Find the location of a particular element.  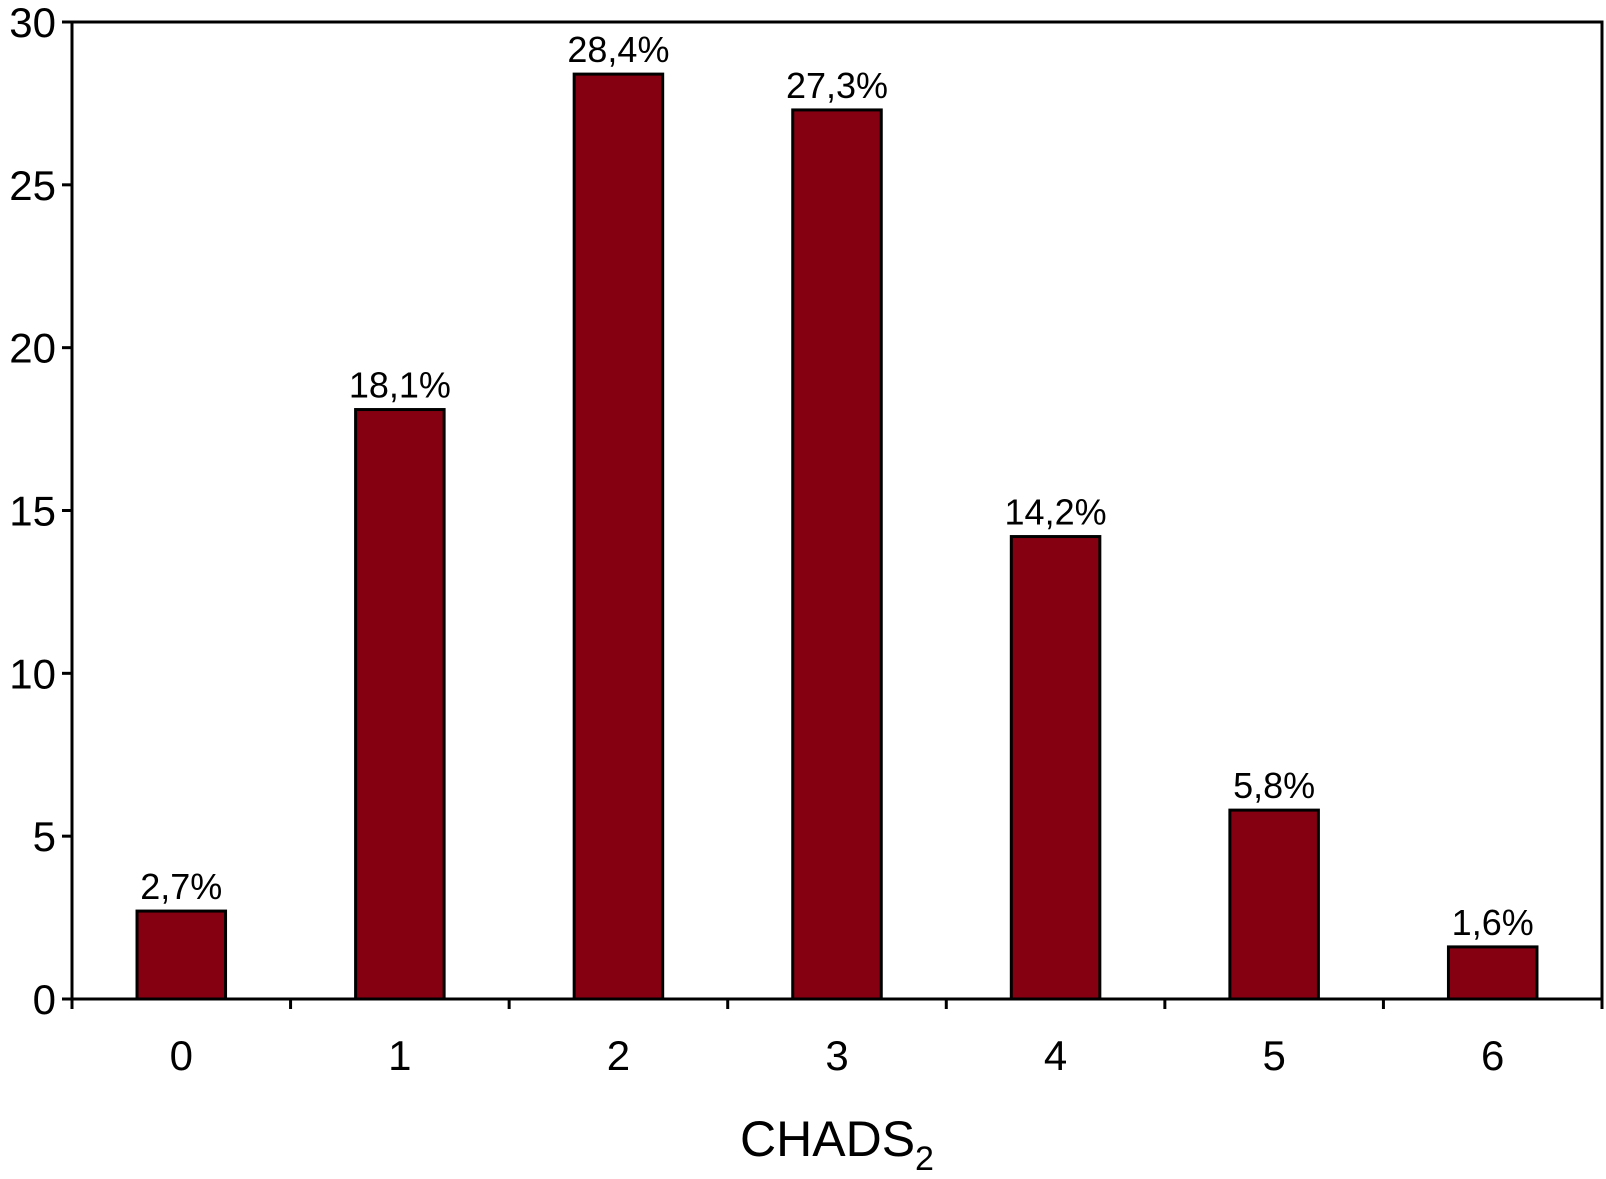

x-axis-ticks: 0 1 2 3 4 5 6 is located at coordinates (837, 1039).